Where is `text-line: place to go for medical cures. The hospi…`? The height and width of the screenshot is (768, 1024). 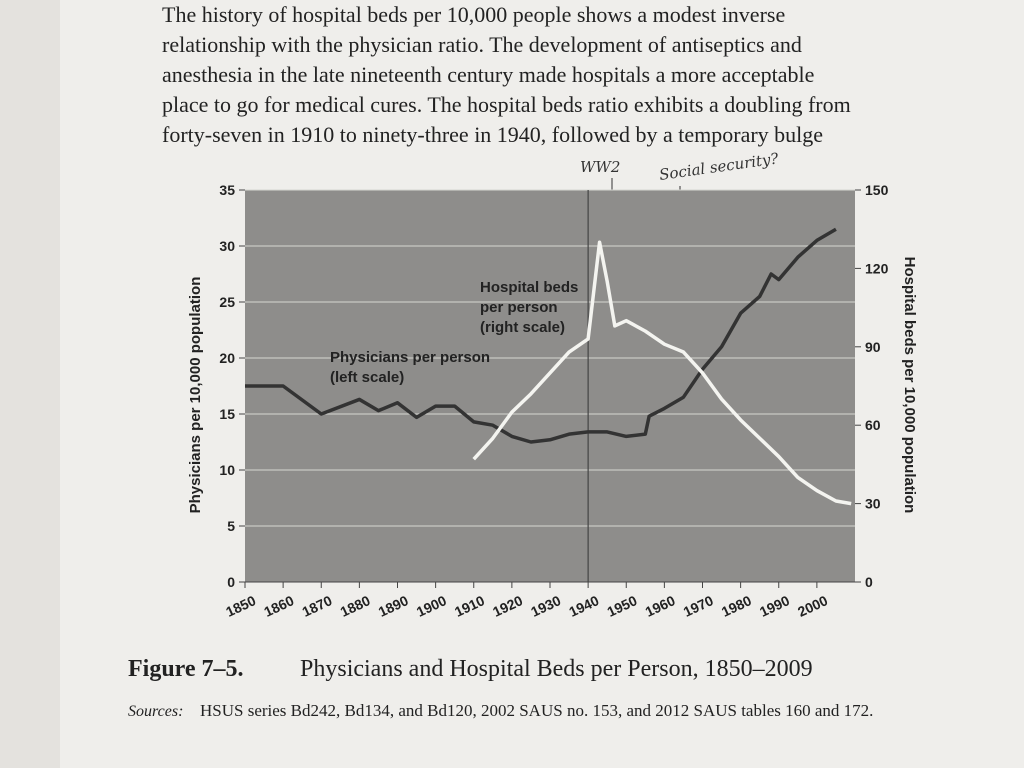
text-line: place to go for medical cures. The hospi… is located at coordinates (506, 104).